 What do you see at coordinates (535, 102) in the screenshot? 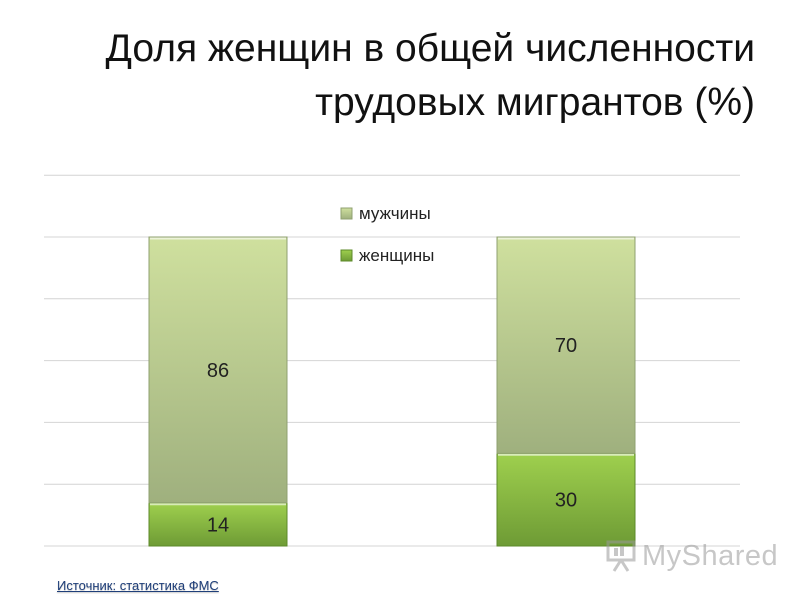
I see `title-line-2: трудовых мигрантов (%)` at bounding box center [535, 102].